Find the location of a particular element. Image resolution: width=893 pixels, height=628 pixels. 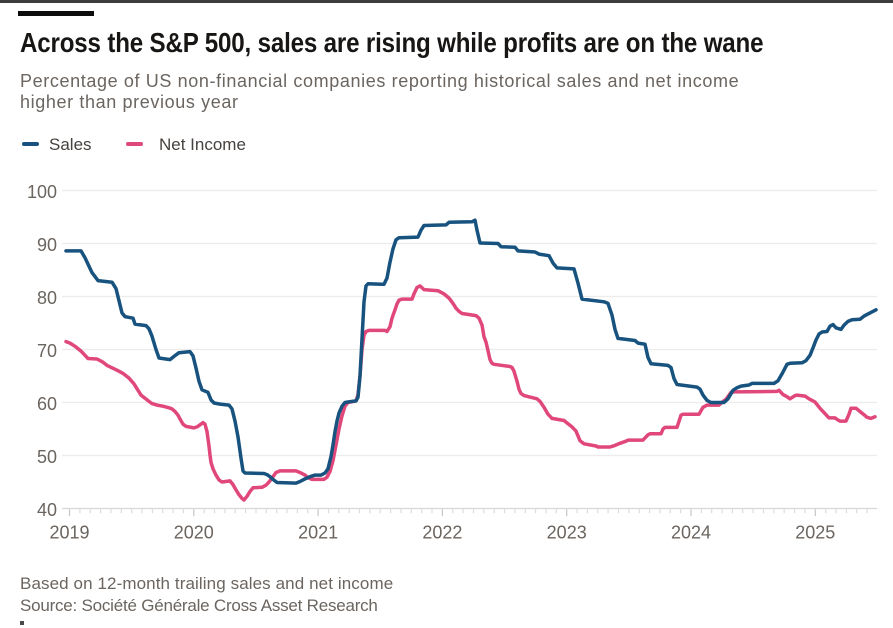

svg-text: 80 is located at coordinates (47, 298).